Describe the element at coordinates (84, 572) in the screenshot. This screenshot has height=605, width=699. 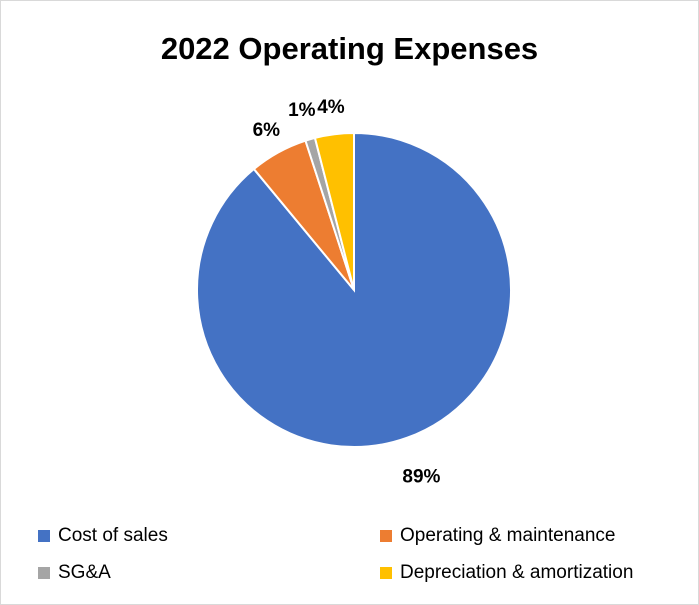
I see `legend-label-sga: SG&A` at that location.